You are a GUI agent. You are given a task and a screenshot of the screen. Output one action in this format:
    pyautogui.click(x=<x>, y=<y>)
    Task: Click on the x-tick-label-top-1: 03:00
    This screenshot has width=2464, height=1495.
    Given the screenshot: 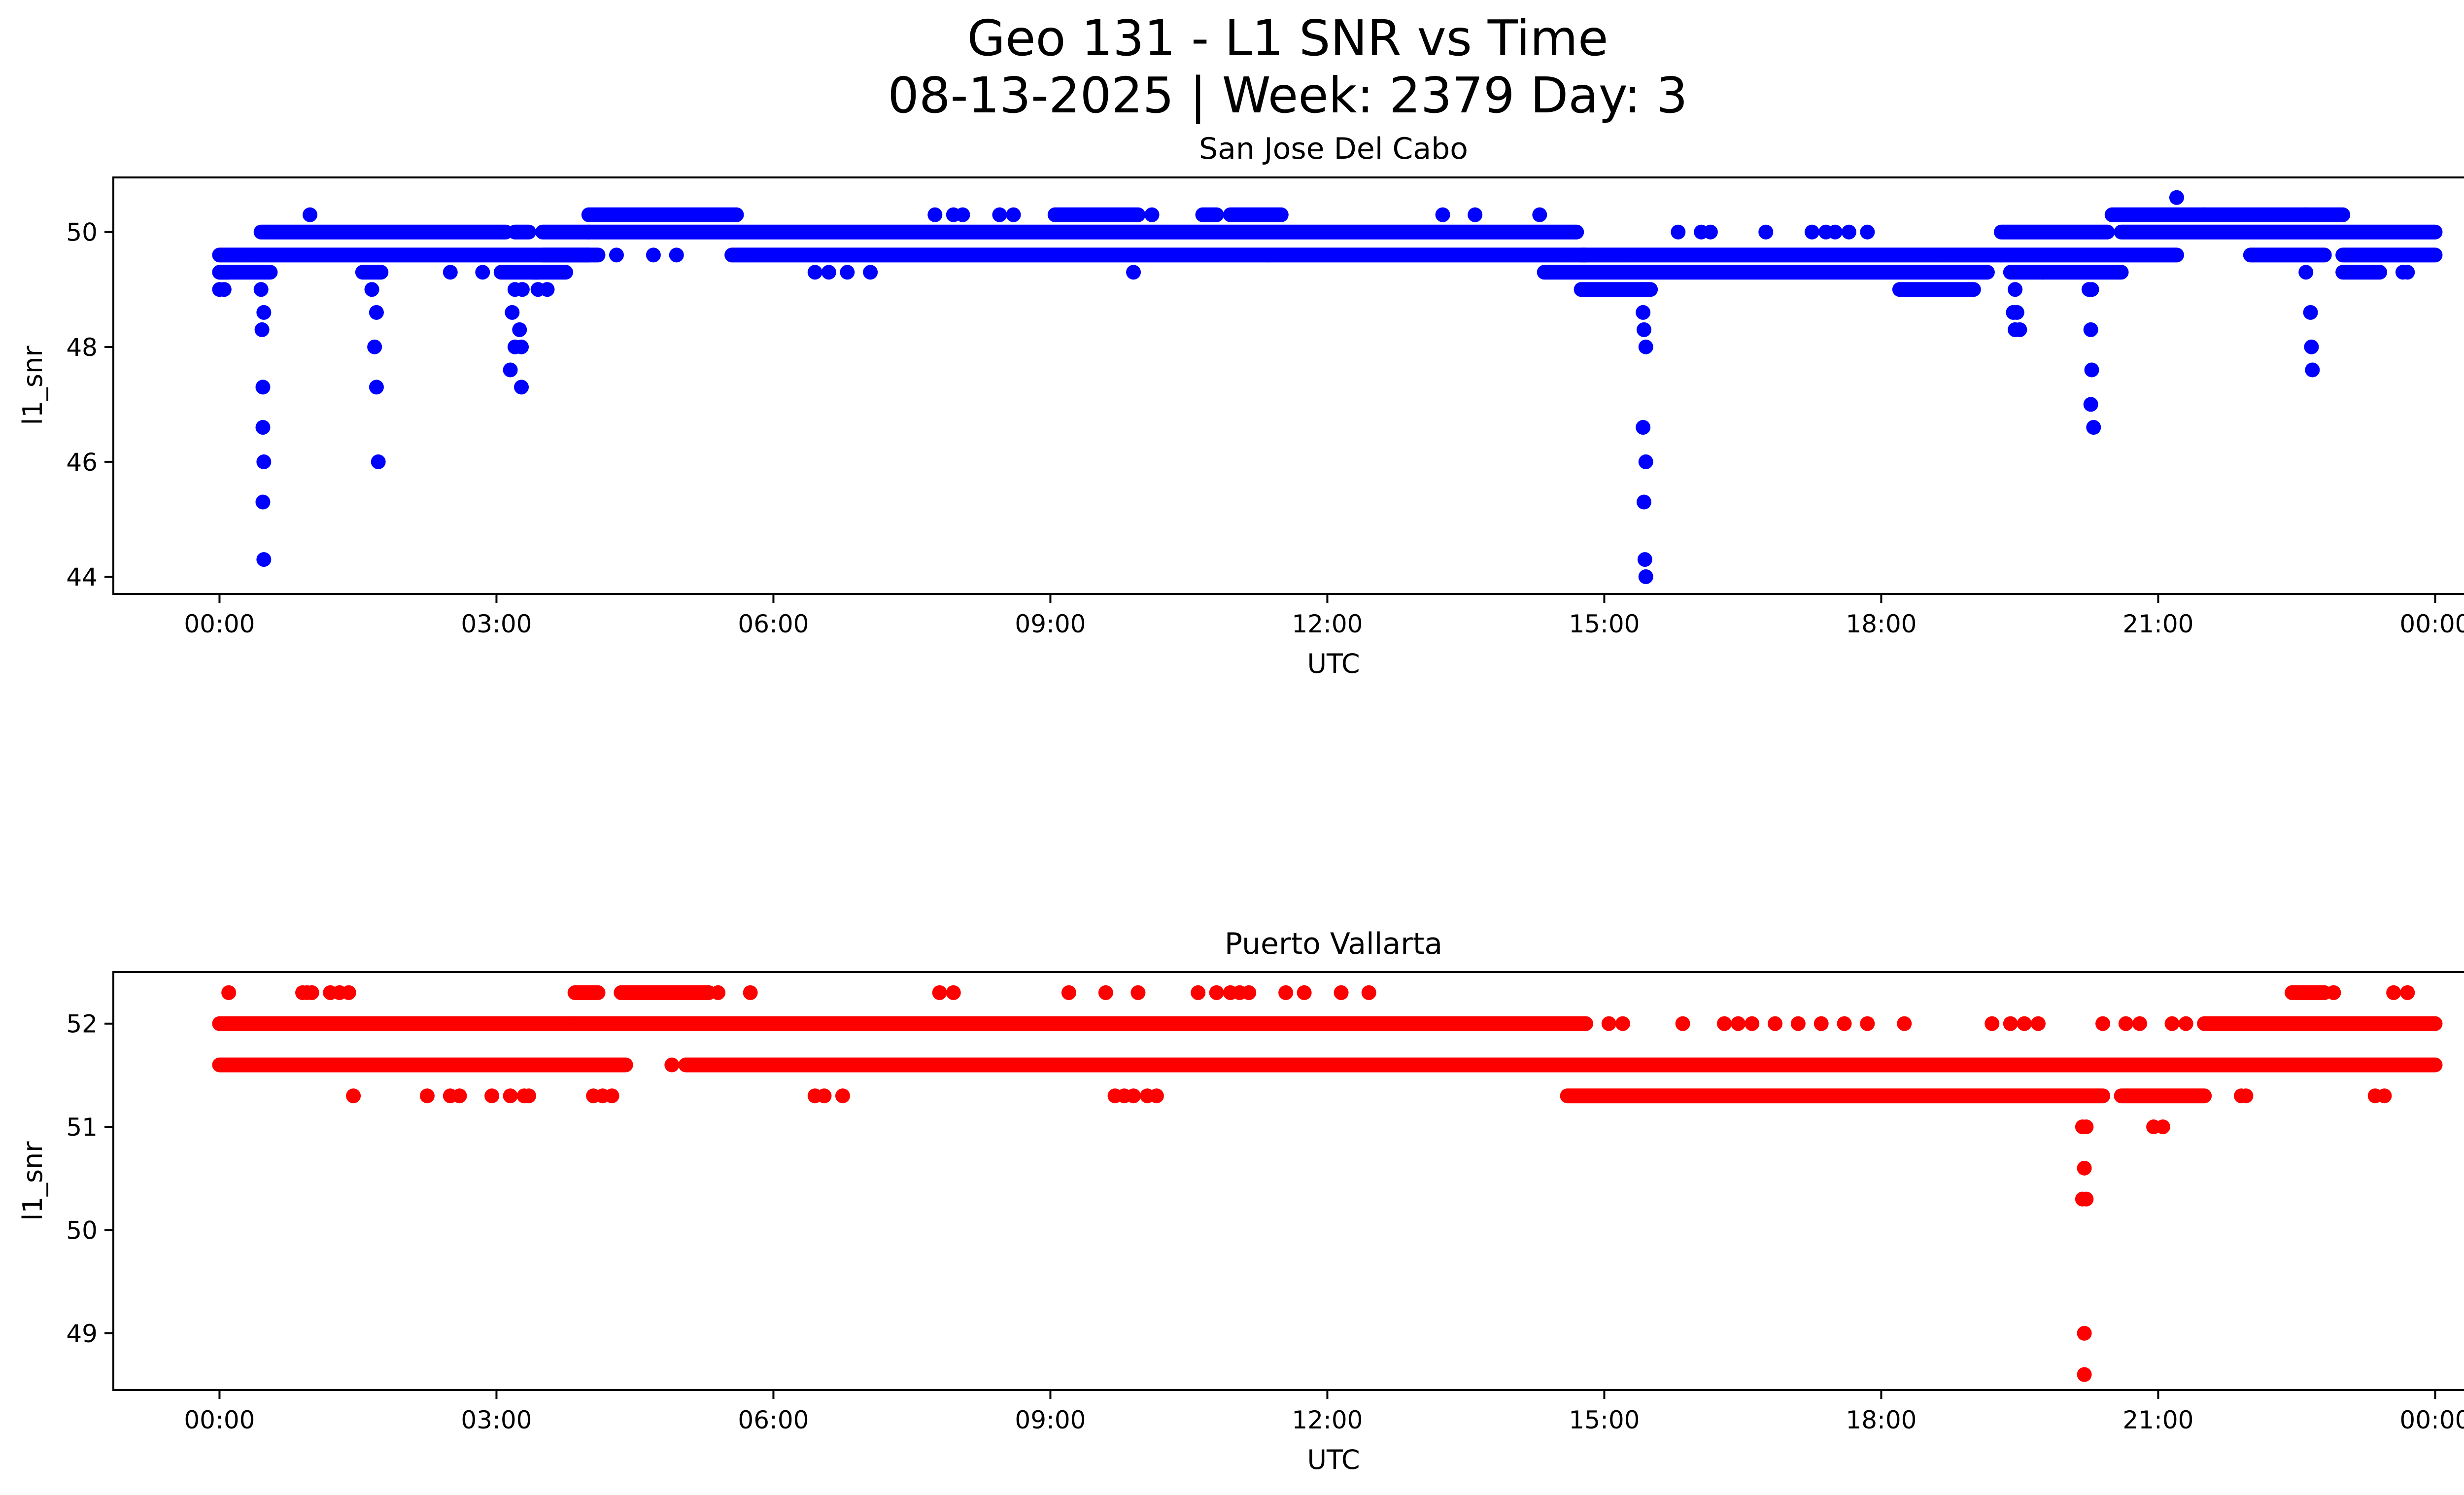 What is the action you would take?
    pyautogui.click(x=496, y=624)
    